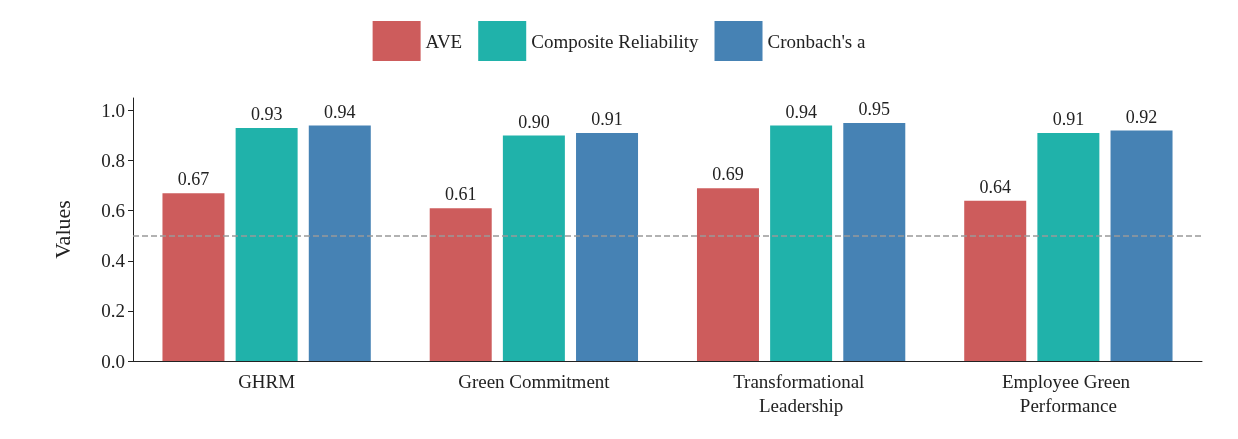 The width and height of the screenshot is (1238, 439). I want to click on y-tick-label: 0.2, so click(113, 311).